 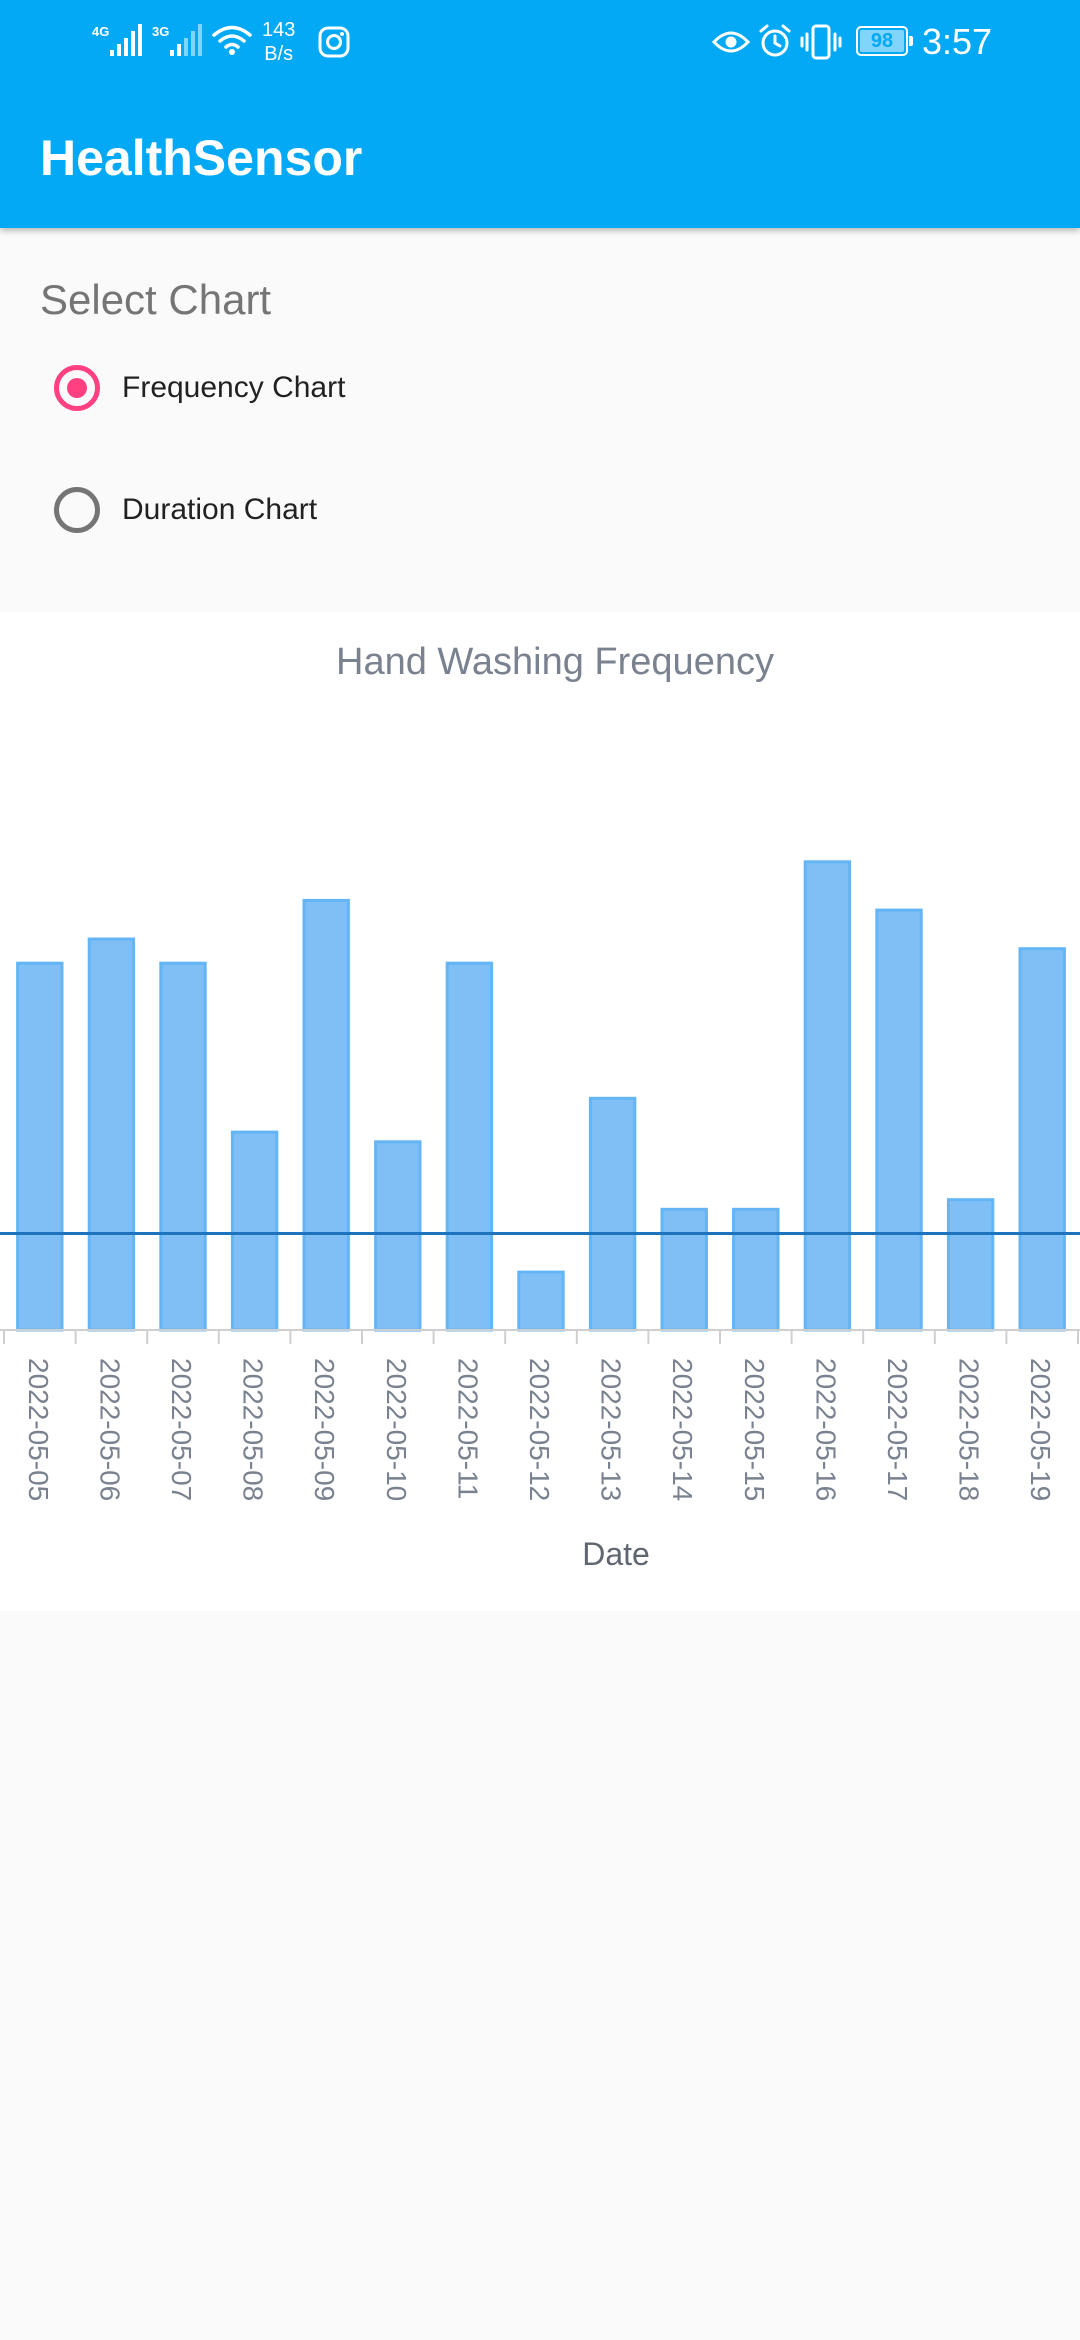 I want to click on x-tick-label: 2022-05-13, so click(x=611, y=1429).